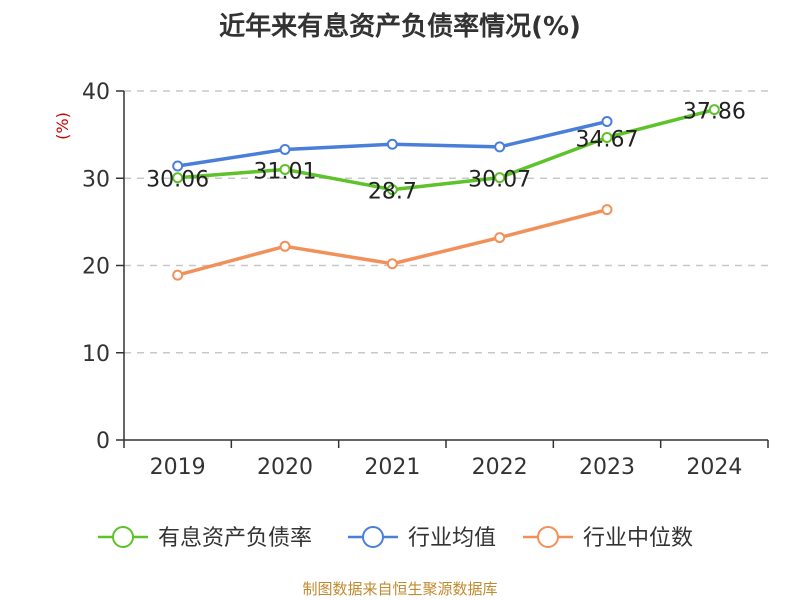 This screenshot has width=800, height=600. What do you see at coordinates (392, 467) in the screenshot?
I see `x-tick-label: 2021` at bounding box center [392, 467].